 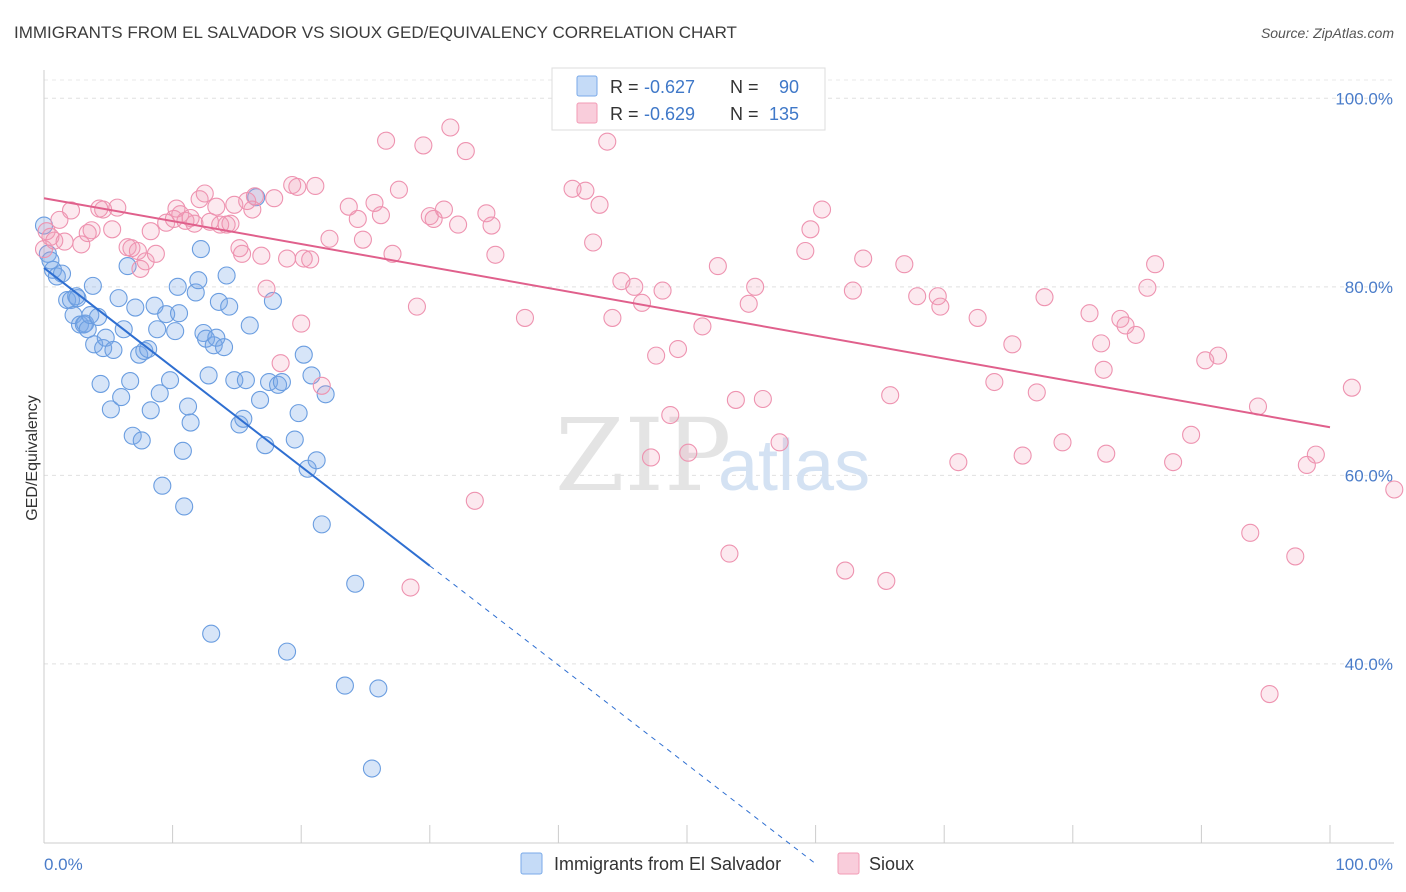 What do you see at coordinates (624, 114) in the screenshot?
I see `legend-r-label-2: R =` at bounding box center [624, 114].